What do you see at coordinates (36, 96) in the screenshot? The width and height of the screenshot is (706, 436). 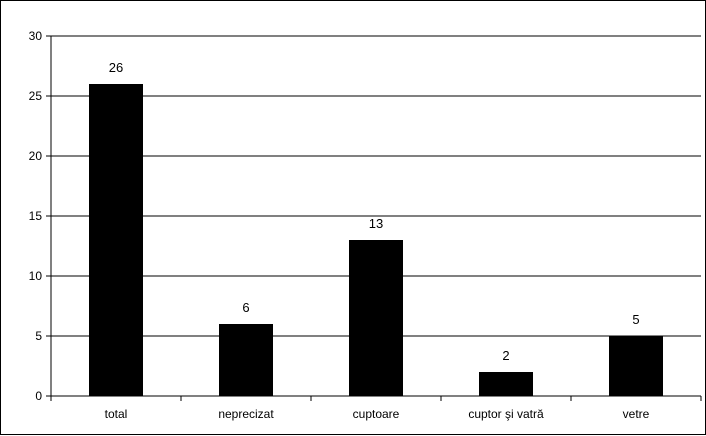 I see `y-tick-label: 25` at bounding box center [36, 96].